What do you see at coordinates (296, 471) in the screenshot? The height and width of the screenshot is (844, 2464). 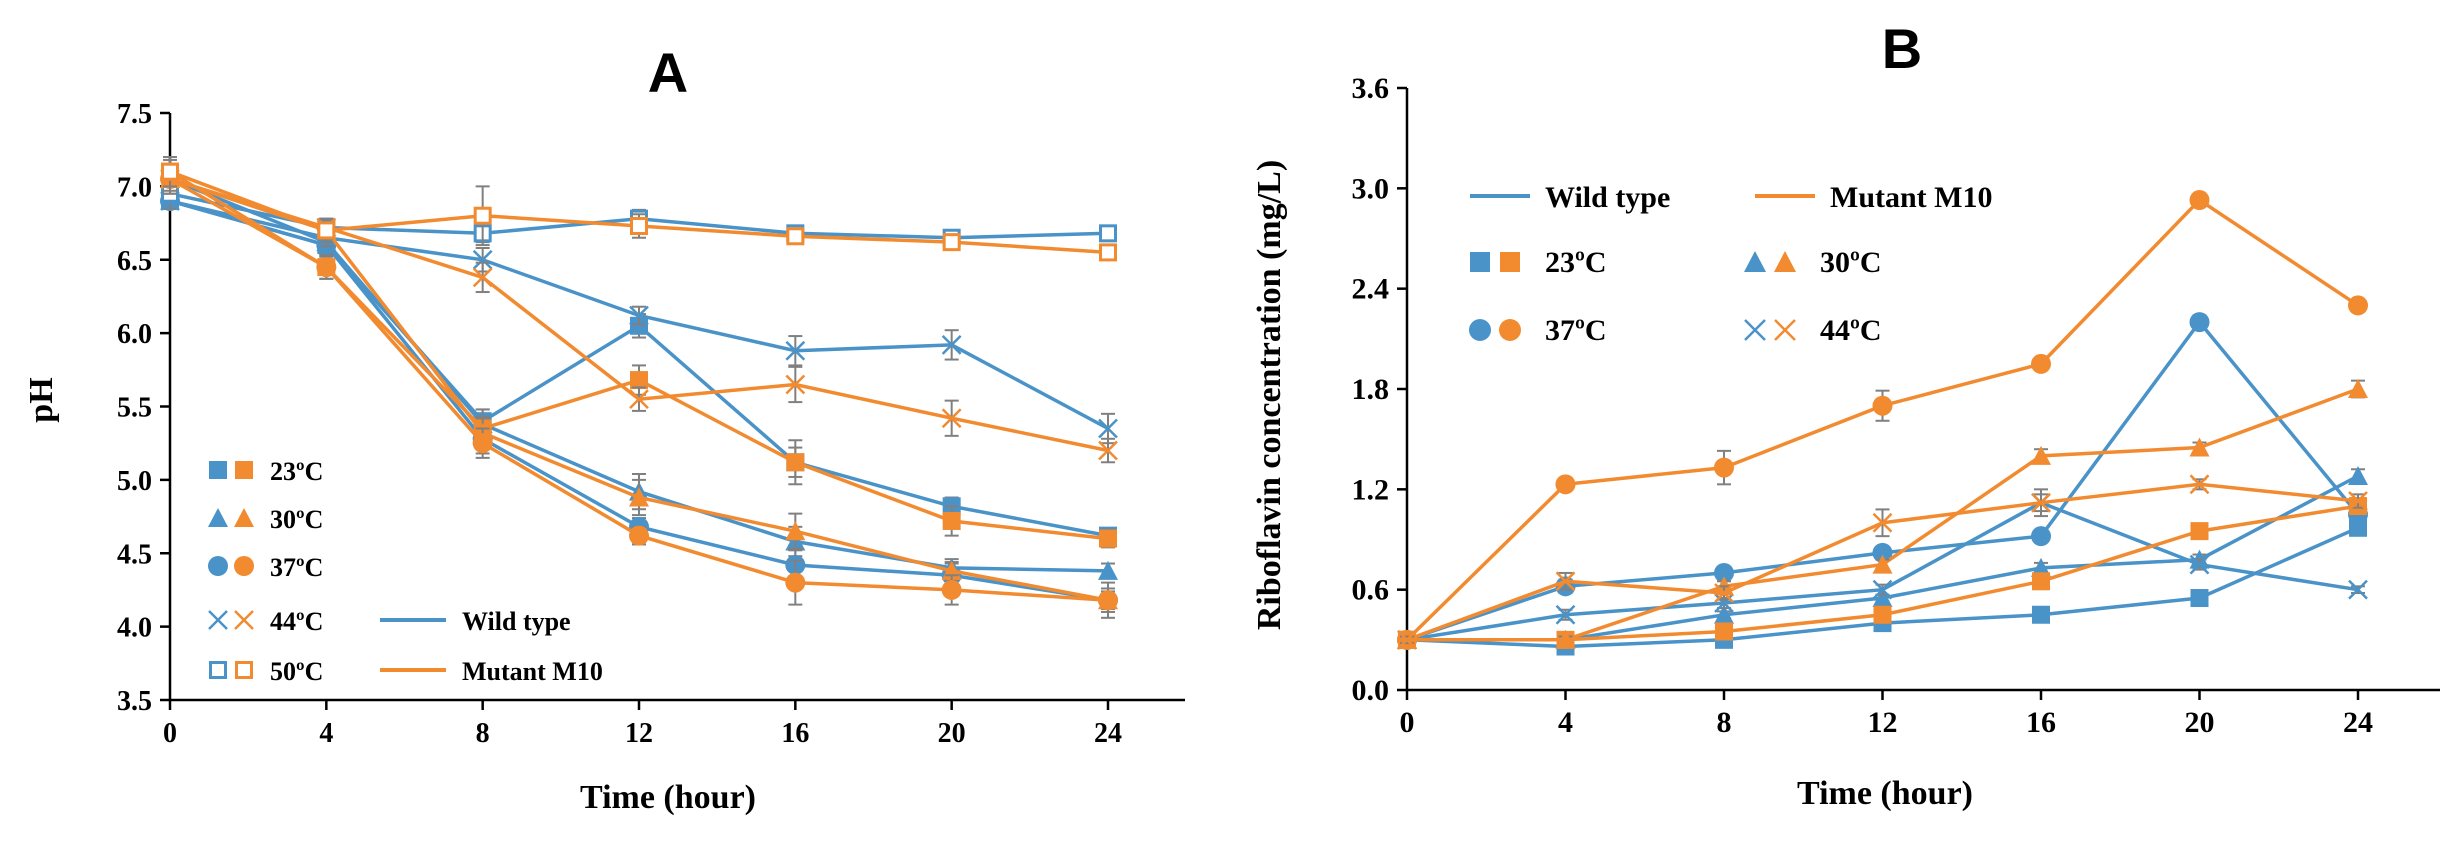 I see `panel-a-legend-23c-label: 23ºC` at bounding box center [296, 471].